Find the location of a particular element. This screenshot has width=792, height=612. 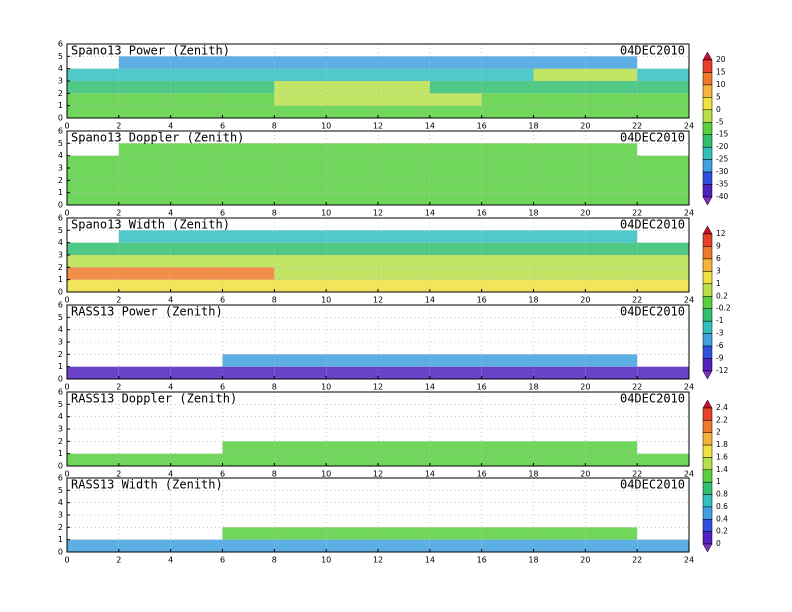

panel-date: 04DEC2010 is located at coordinates (652, 312).